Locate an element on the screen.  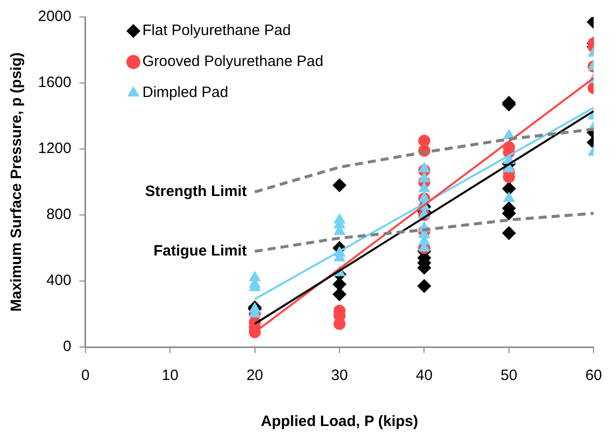
x-axis-title: Applied Load, P (kips) is located at coordinates (339, 421).